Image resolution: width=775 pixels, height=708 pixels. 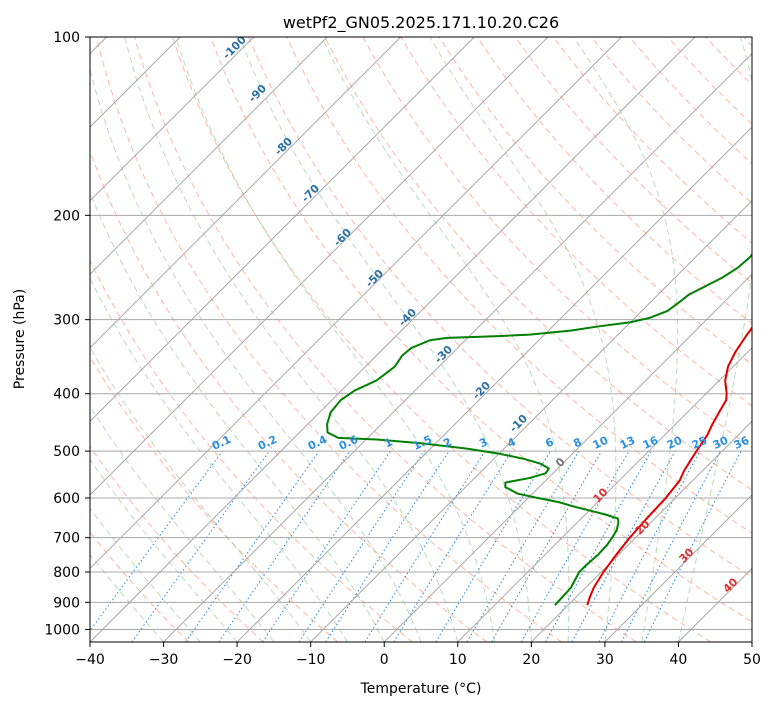 I want to click on mixing-ratio-label: 36, so click(x=742, y=443).